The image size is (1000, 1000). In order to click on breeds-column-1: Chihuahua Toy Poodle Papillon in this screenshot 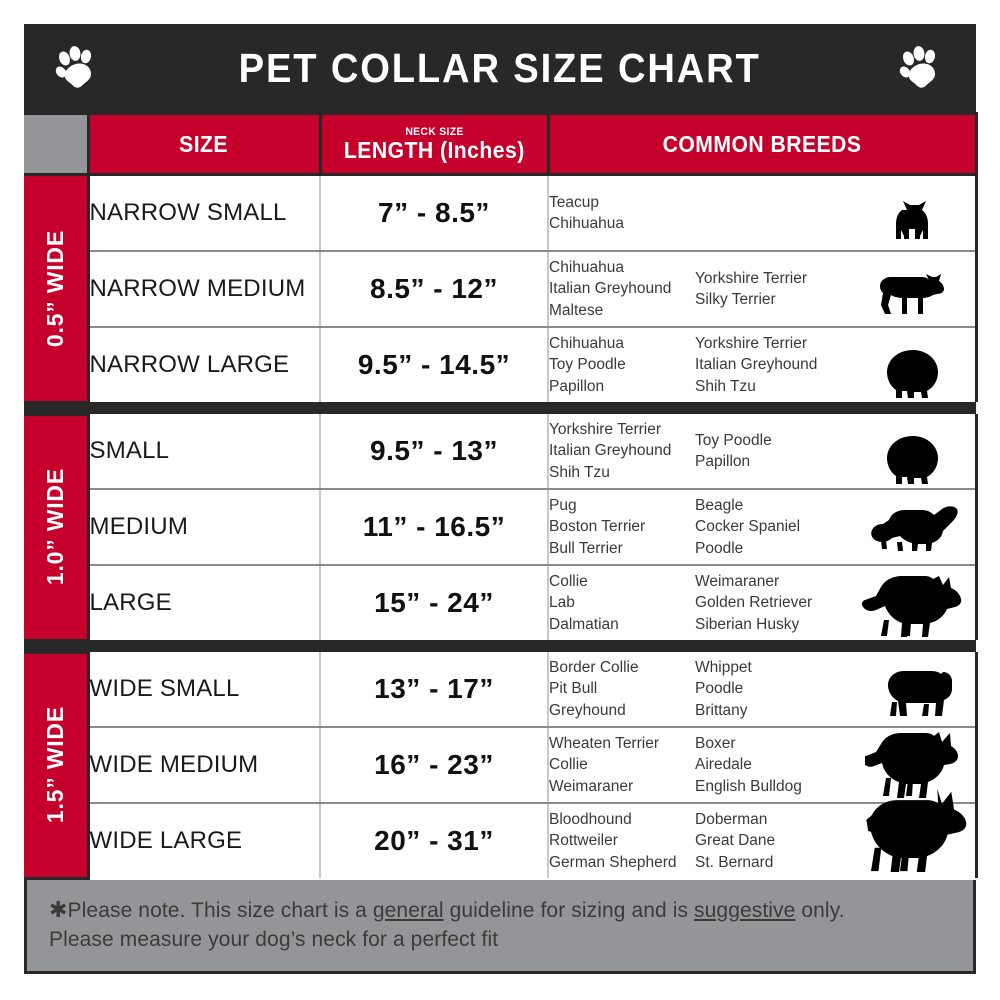, I will do `click(622, 364)`.